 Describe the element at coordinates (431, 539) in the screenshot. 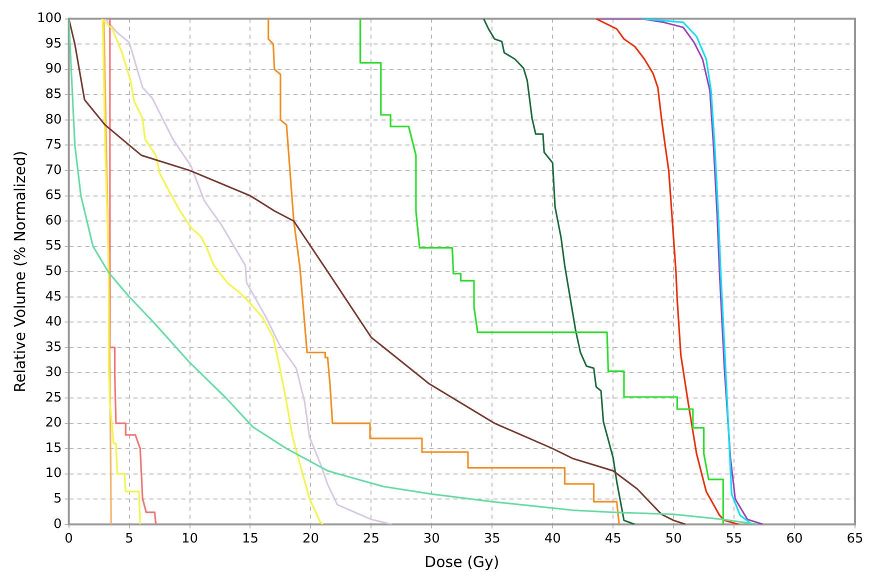

I see `x-tick-label: 30` at that location.